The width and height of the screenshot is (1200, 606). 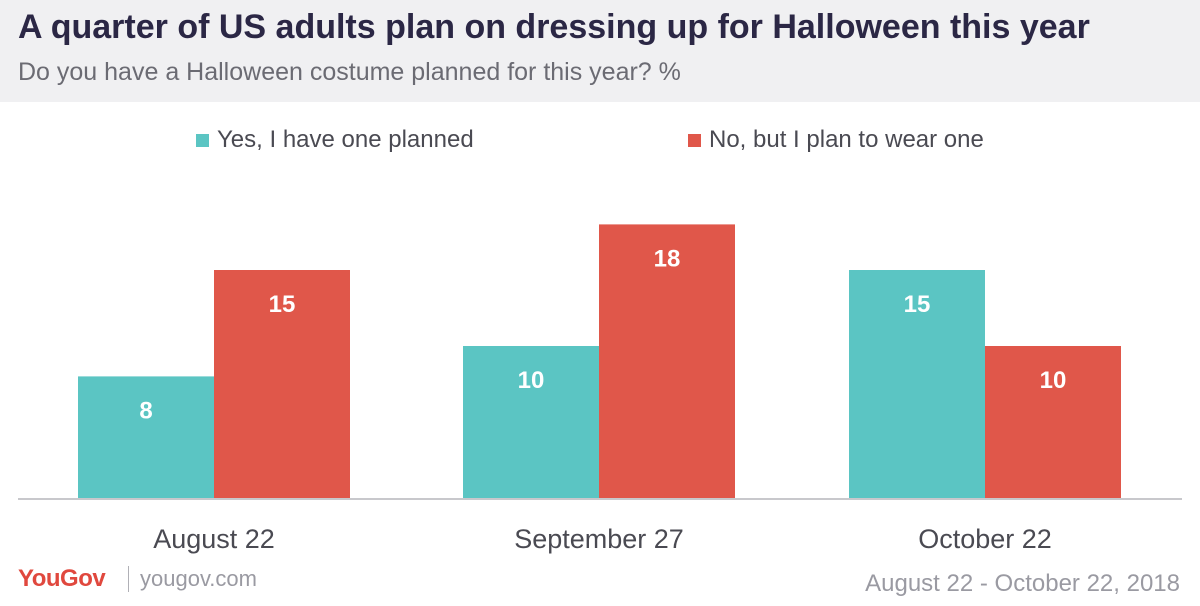 I want to click on category-label-2: October 22, so click(x=985, y=539).